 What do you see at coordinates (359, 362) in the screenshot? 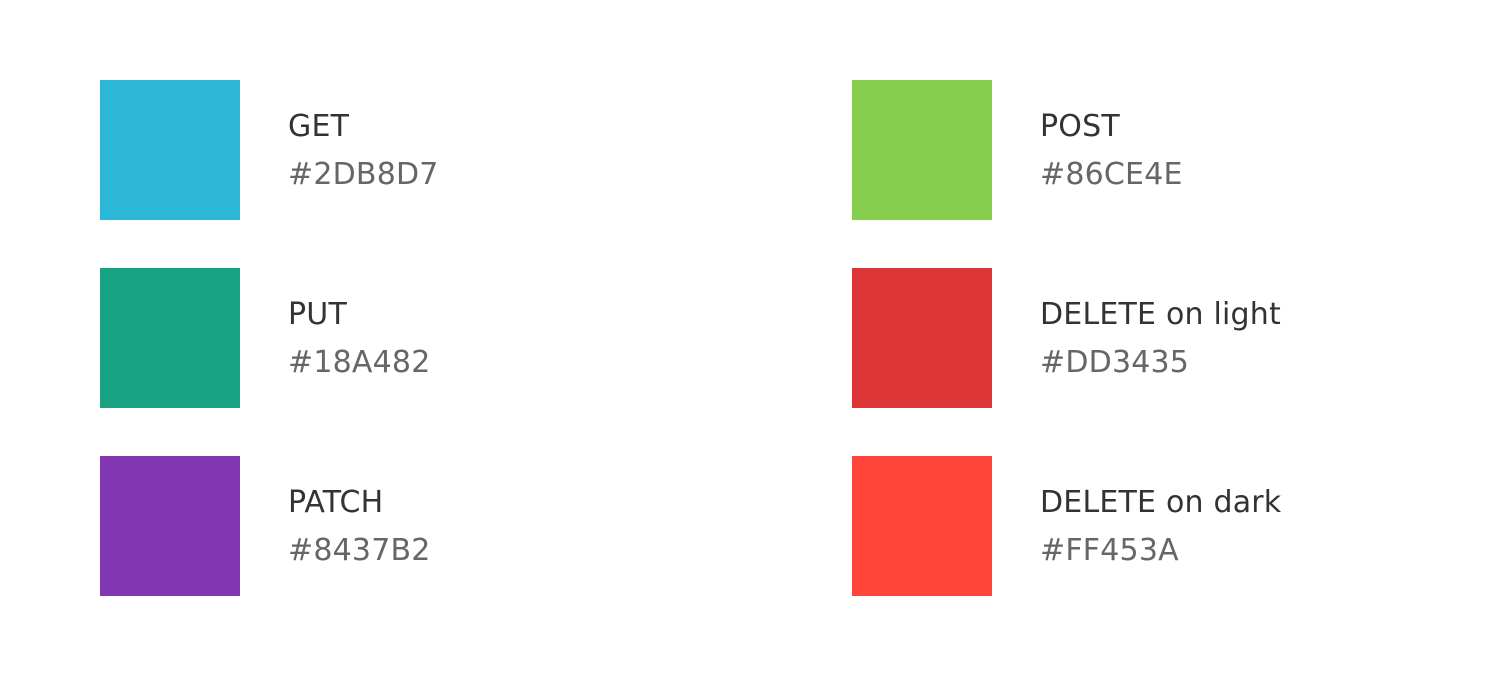
I see `swatch-hex-code: #18A482` at bounding box center [359, 362].